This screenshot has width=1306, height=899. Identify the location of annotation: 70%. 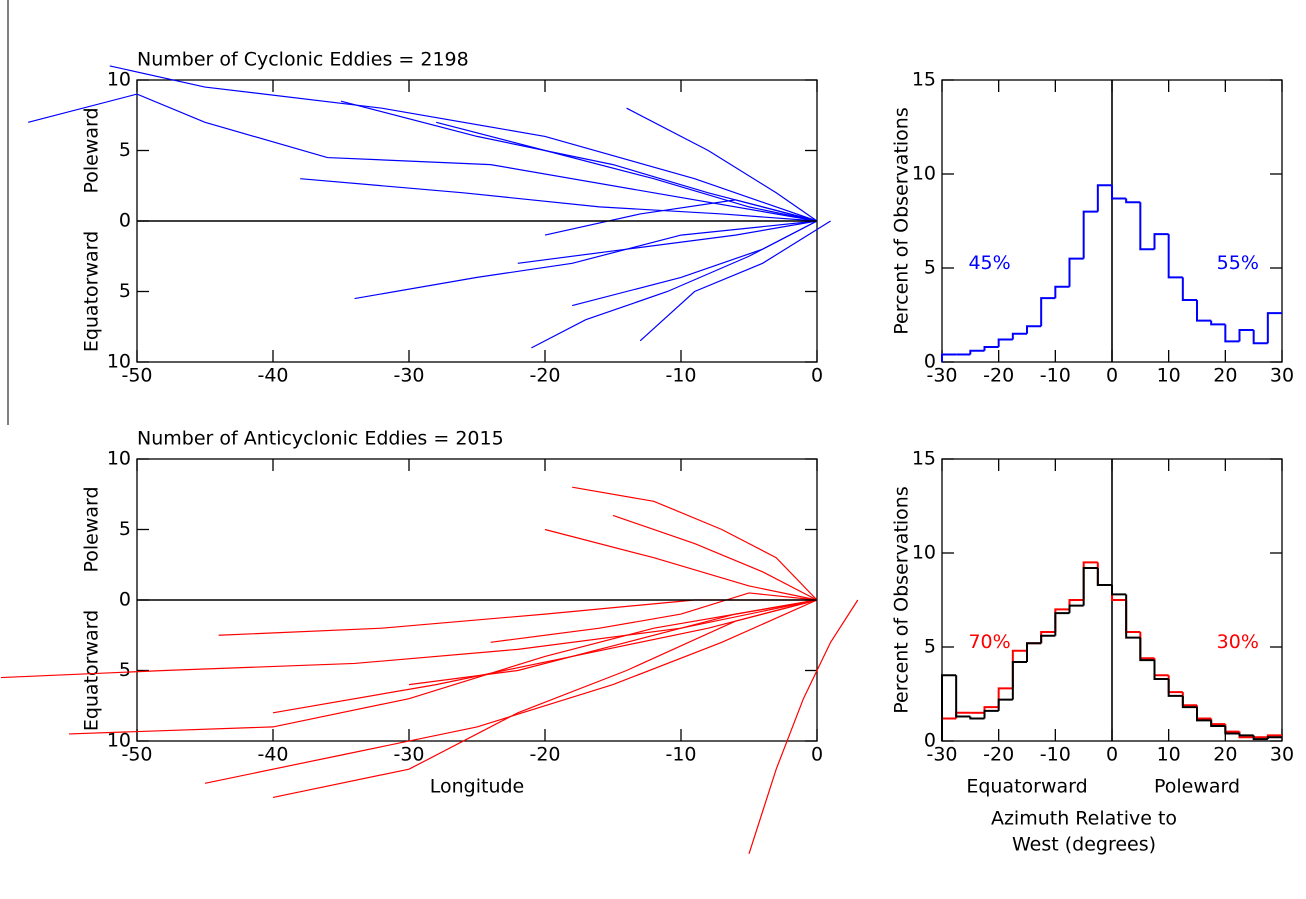
(989, 642).